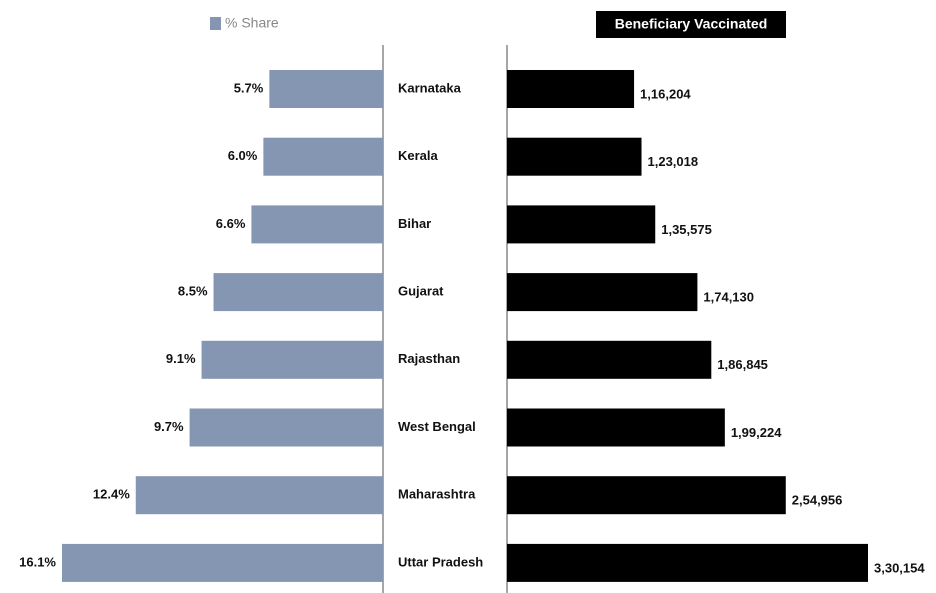 The height and width of the screenshot is (593, 936). What do you see at coordinates (243, 155) in the screenshot?
I see `value-label: 6.0%` at bounding box center [243, 155].